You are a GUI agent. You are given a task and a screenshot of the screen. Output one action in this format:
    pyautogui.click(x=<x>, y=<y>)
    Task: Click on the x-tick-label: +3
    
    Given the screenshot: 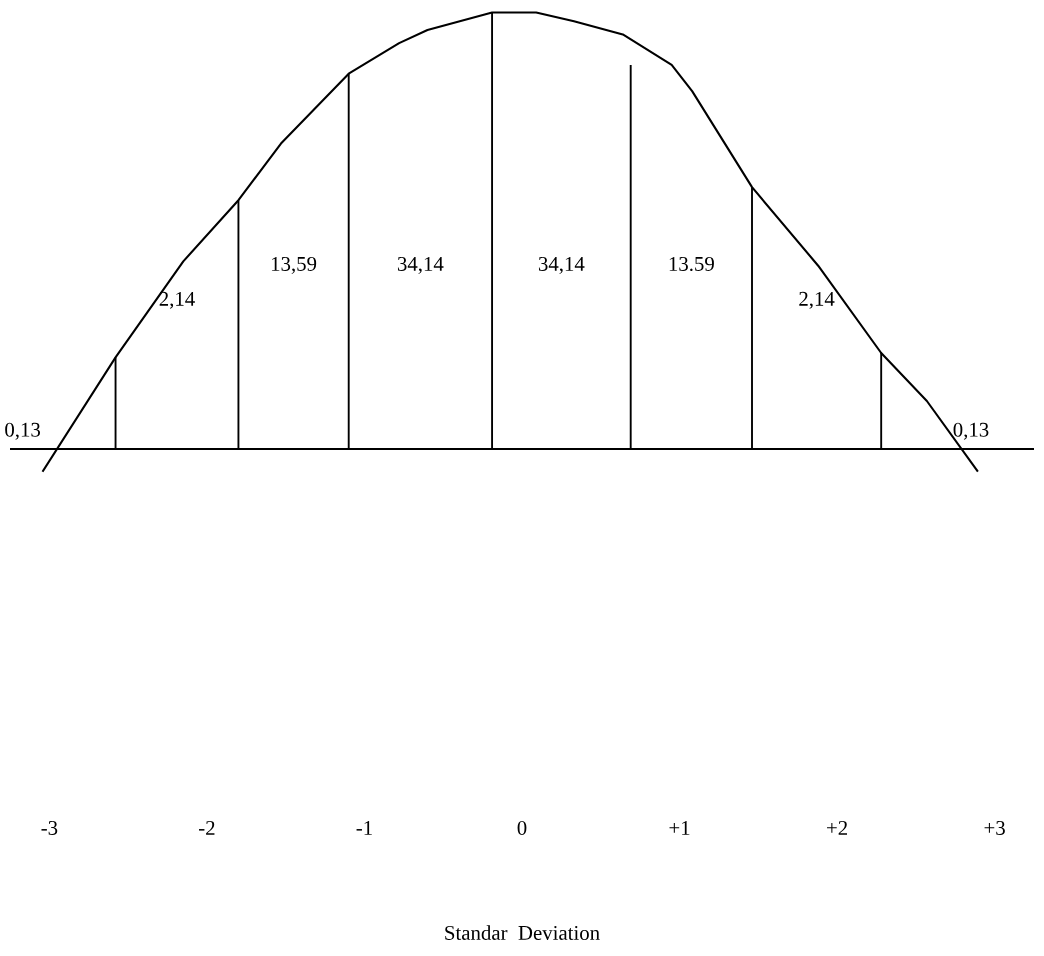 What is the action you would take?
    pyautogui.click(x=994, y=827)
    